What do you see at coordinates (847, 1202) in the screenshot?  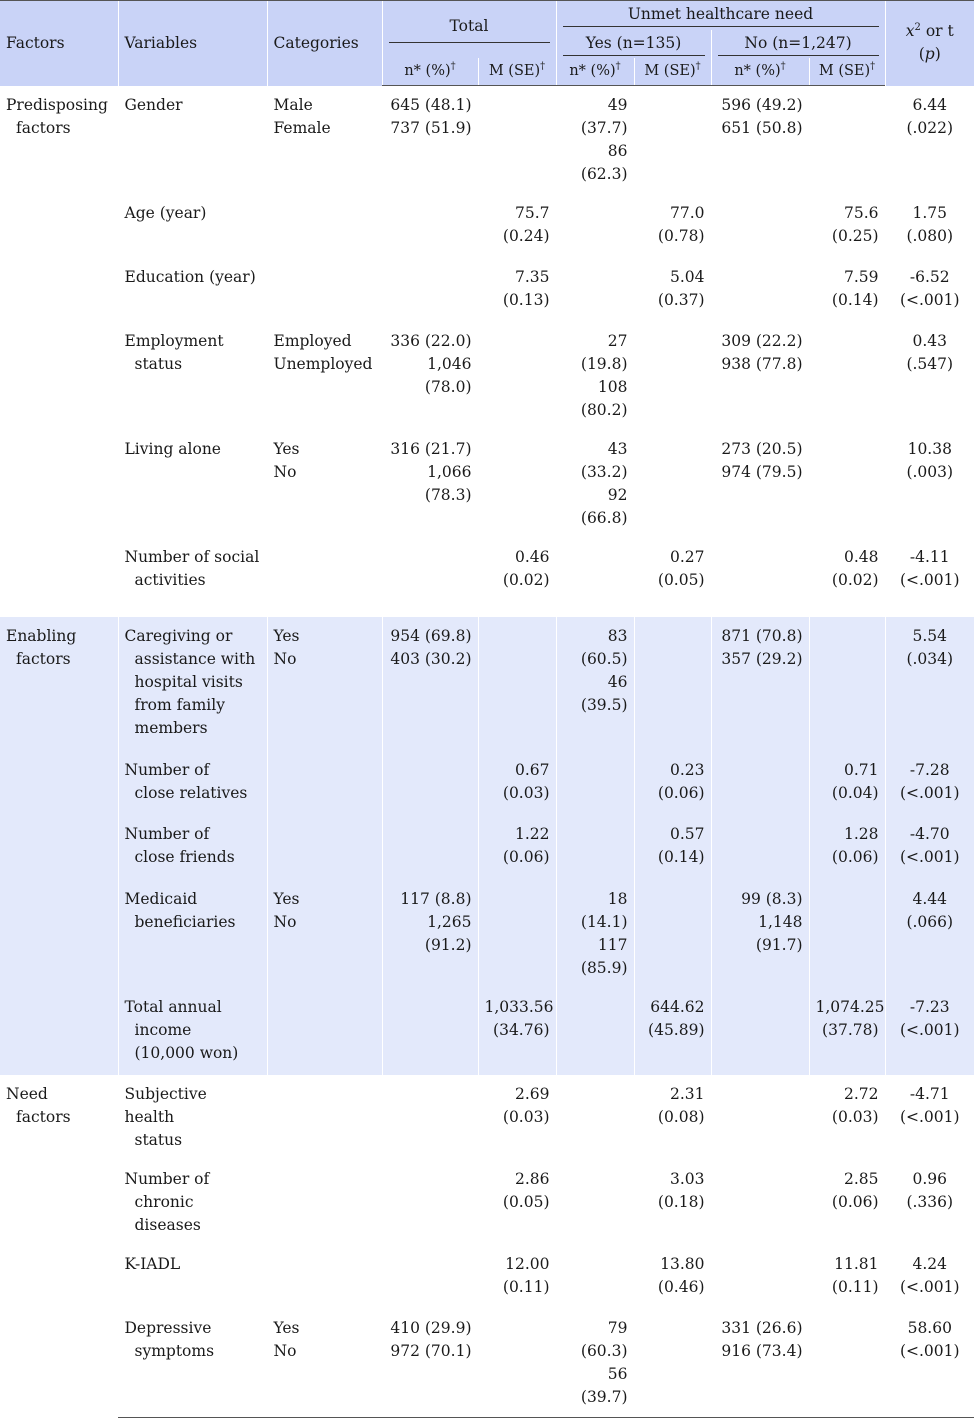 I see `no-mse-cell: 2.85 (0.06)` at bounding box center [847, 1202].